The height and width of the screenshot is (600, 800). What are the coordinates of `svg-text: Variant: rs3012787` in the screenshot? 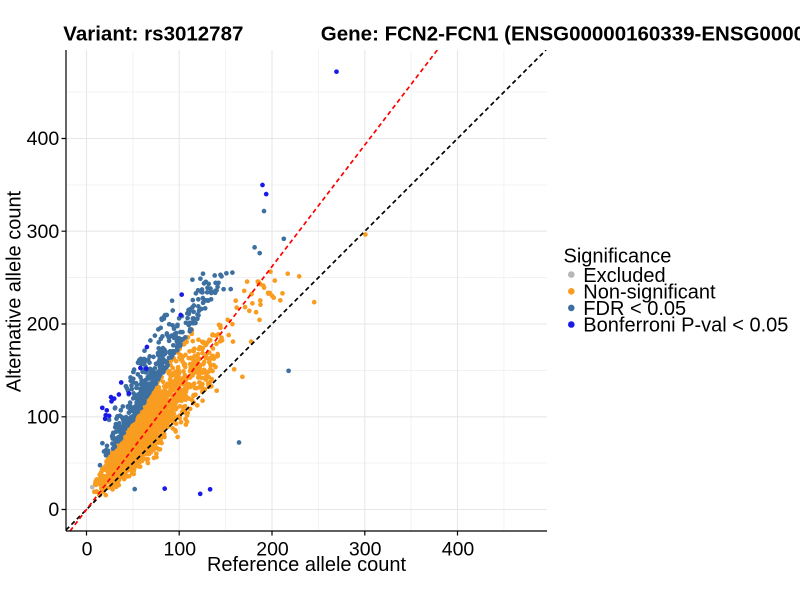 It's located at (153, 34).